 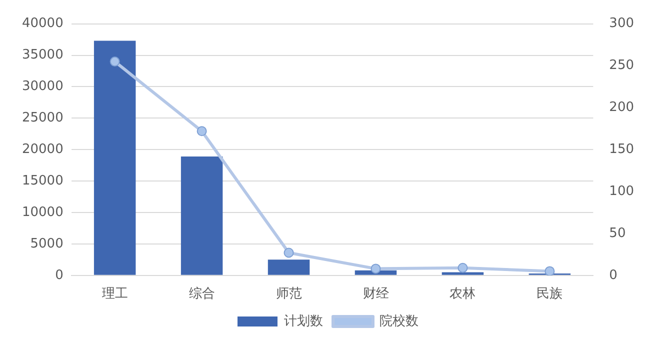 What do you see at coordinates (43, 86) in the screenshot?
I see `y-tick-label: 30000` at bounding box center [43, 86].